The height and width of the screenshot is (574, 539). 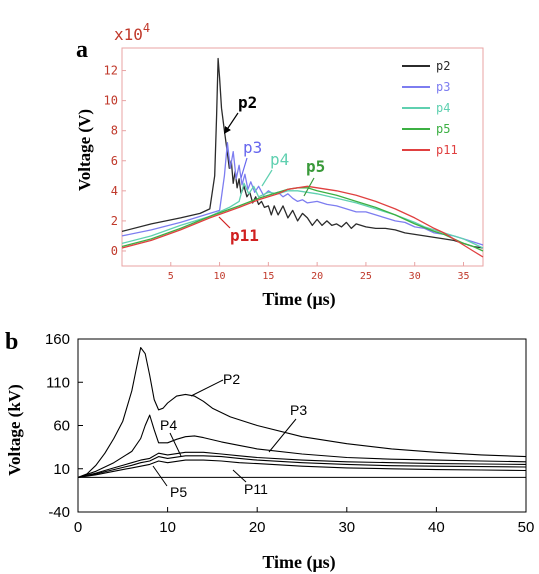 What do you see at coordinates (315, 166) in the screenshot?
I see `annotation-p5: p5` at bounding box center [315, 166].